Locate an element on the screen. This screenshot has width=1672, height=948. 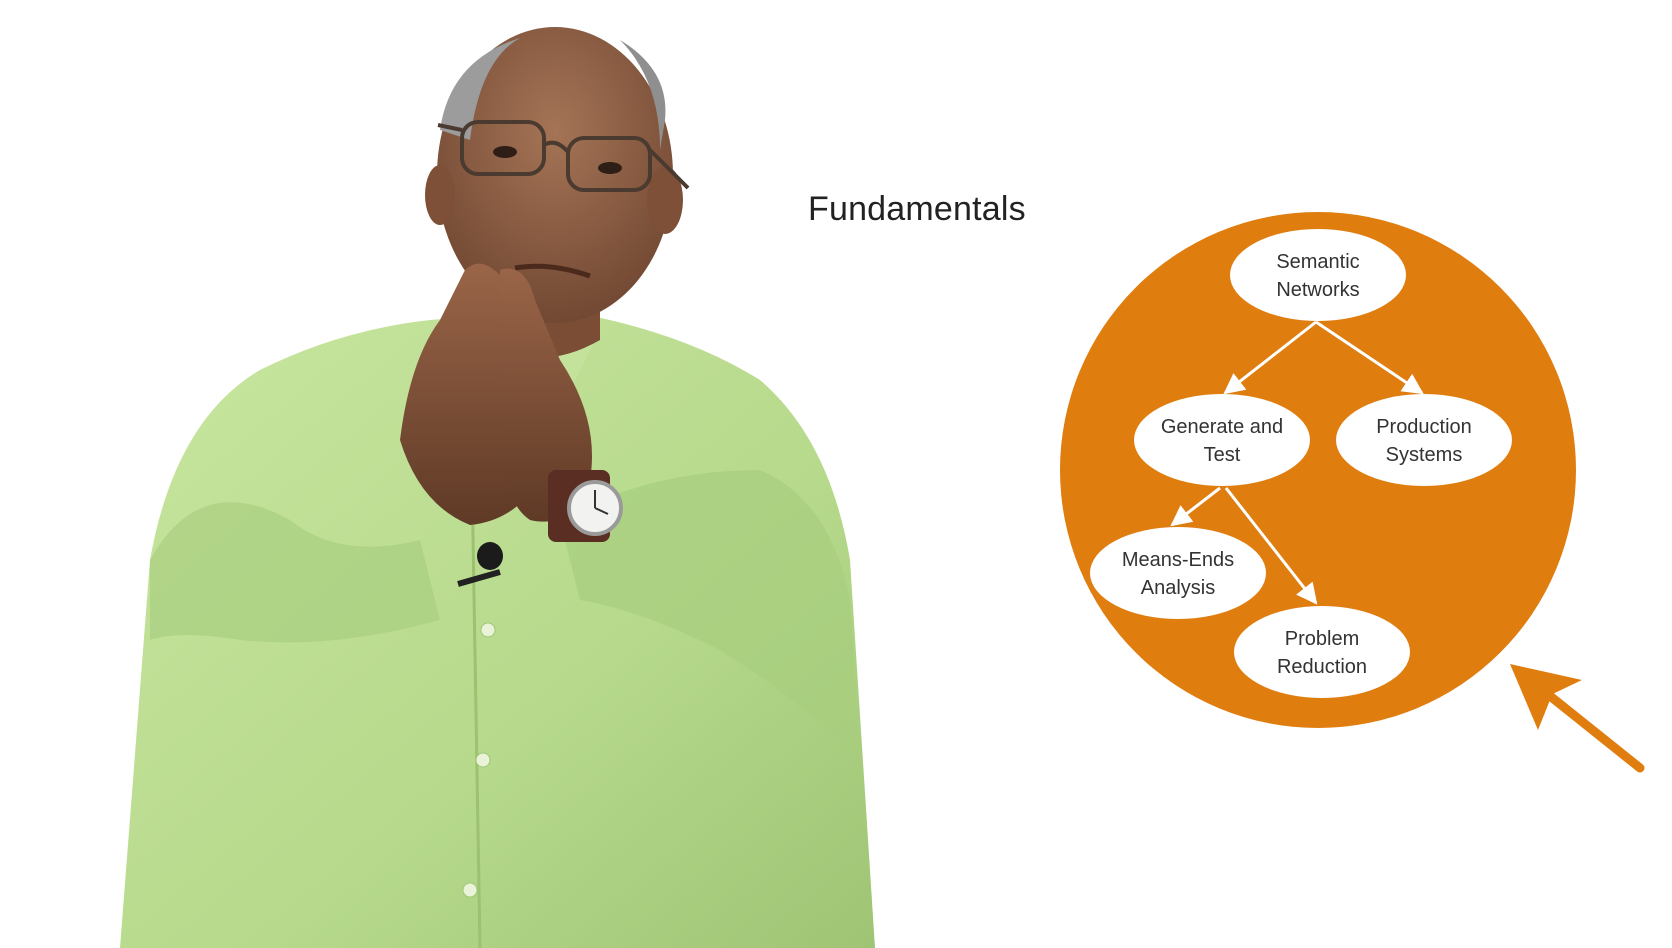
node-label-line: Means-Ends is located at coordinates (1178, 560).